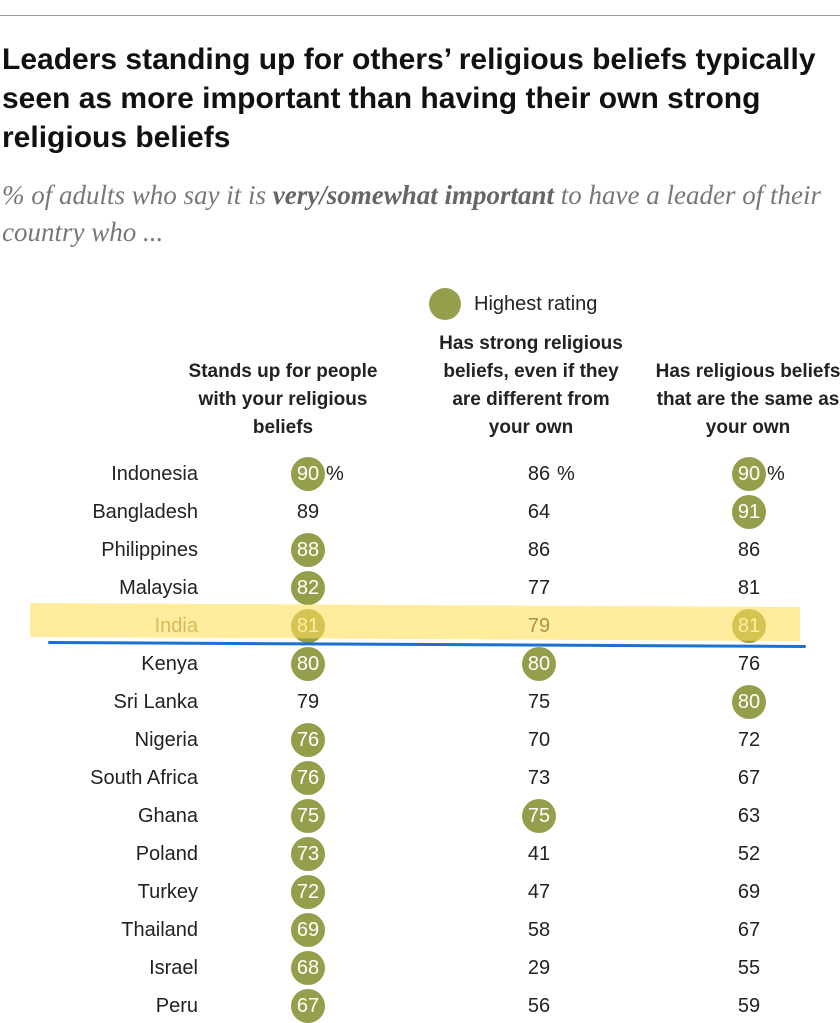 The image size is (840, 1023). Describe the element at coordinates (144, 778) in the screenshot. I see `country: South Africa` at that location.